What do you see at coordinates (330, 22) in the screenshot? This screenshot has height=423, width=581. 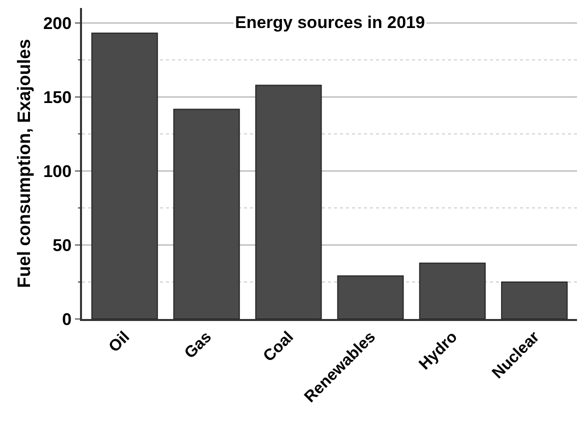 I see `chart-title: Energy sources in 2019` at bounding box center [330, 22].